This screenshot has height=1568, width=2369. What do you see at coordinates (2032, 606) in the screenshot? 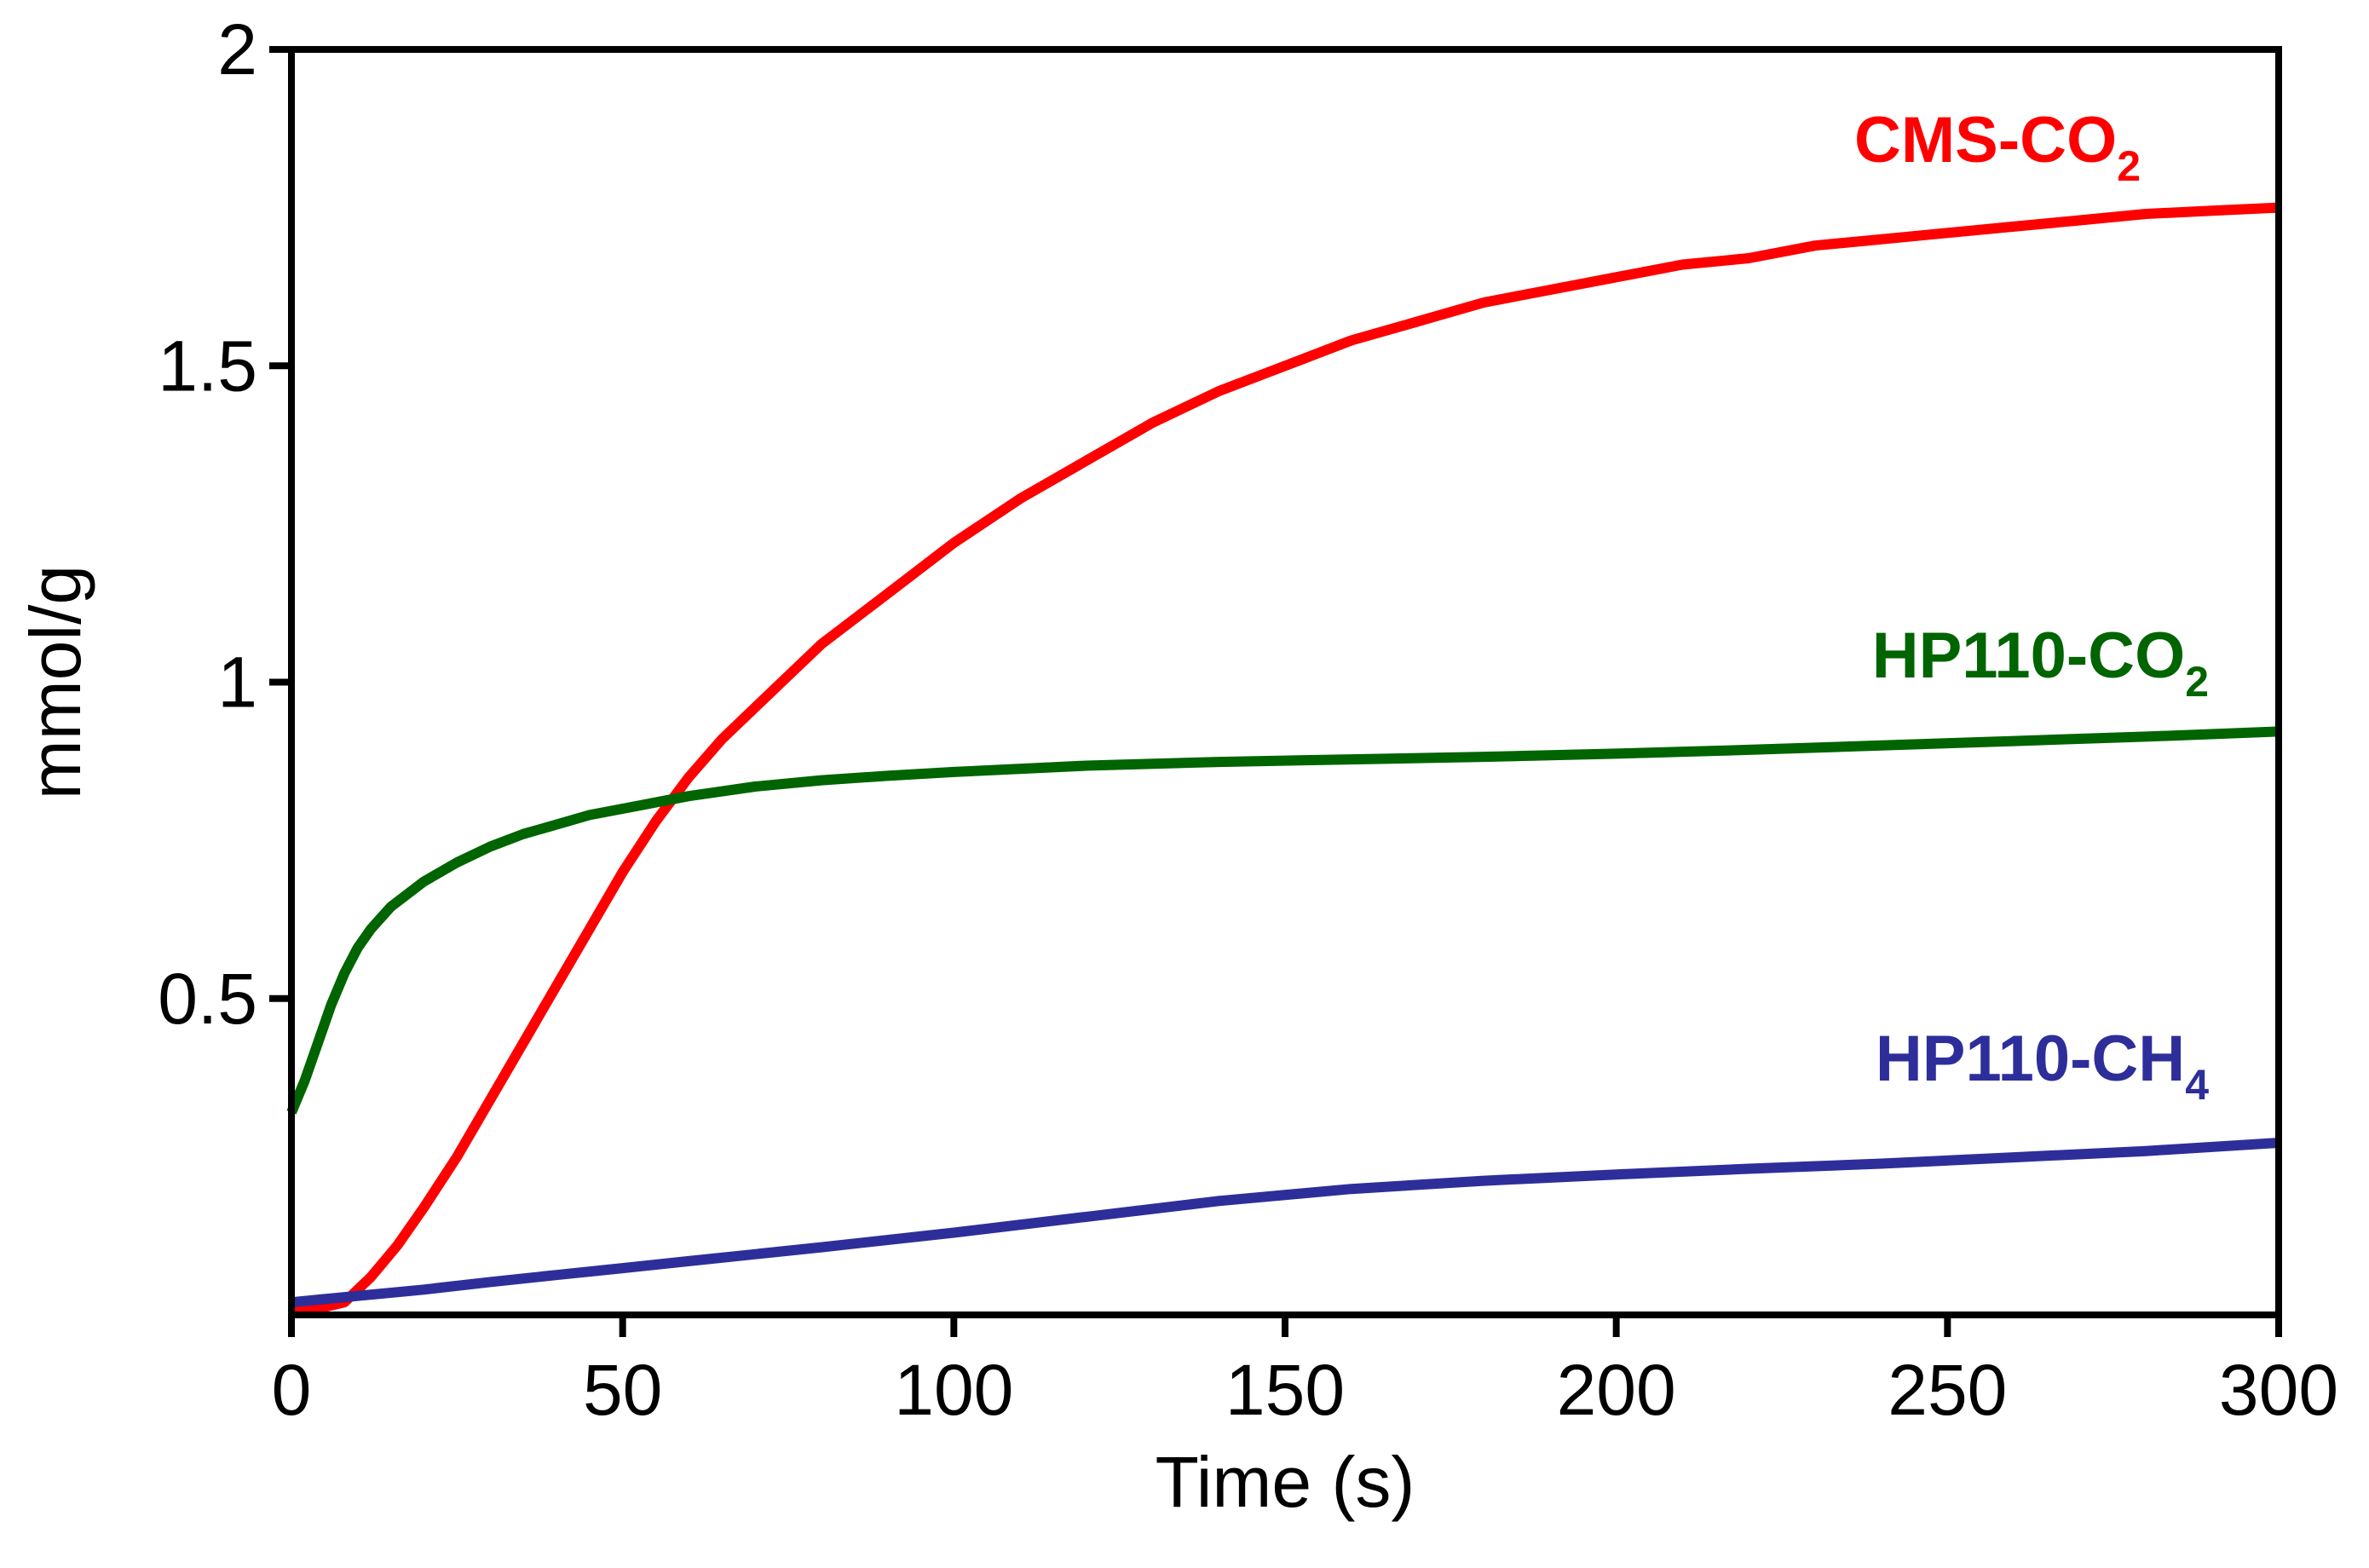
I see `label-layer: CMS-CO2 HP110-CO2 HP110-CH4` at bounding box center [2032, 606].